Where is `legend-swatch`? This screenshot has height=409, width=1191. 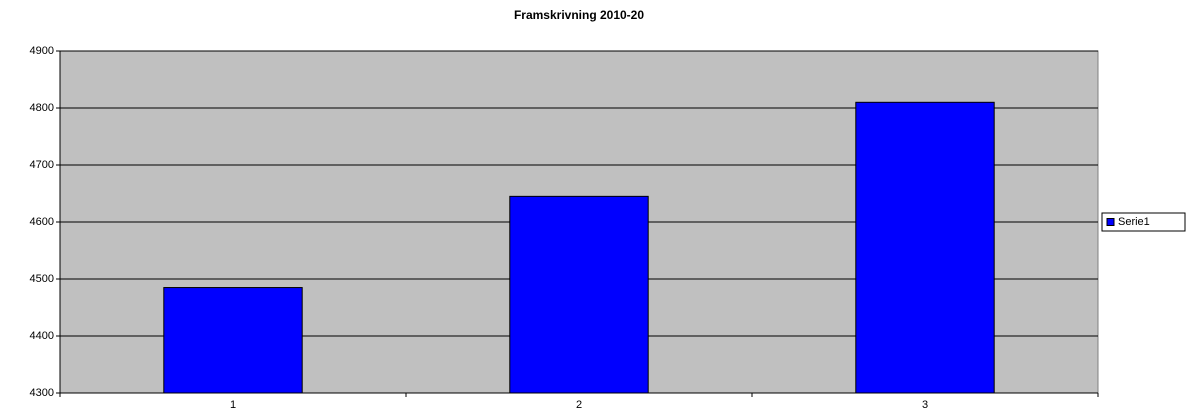
legend-swatch is located at coordinates (1110, 222).